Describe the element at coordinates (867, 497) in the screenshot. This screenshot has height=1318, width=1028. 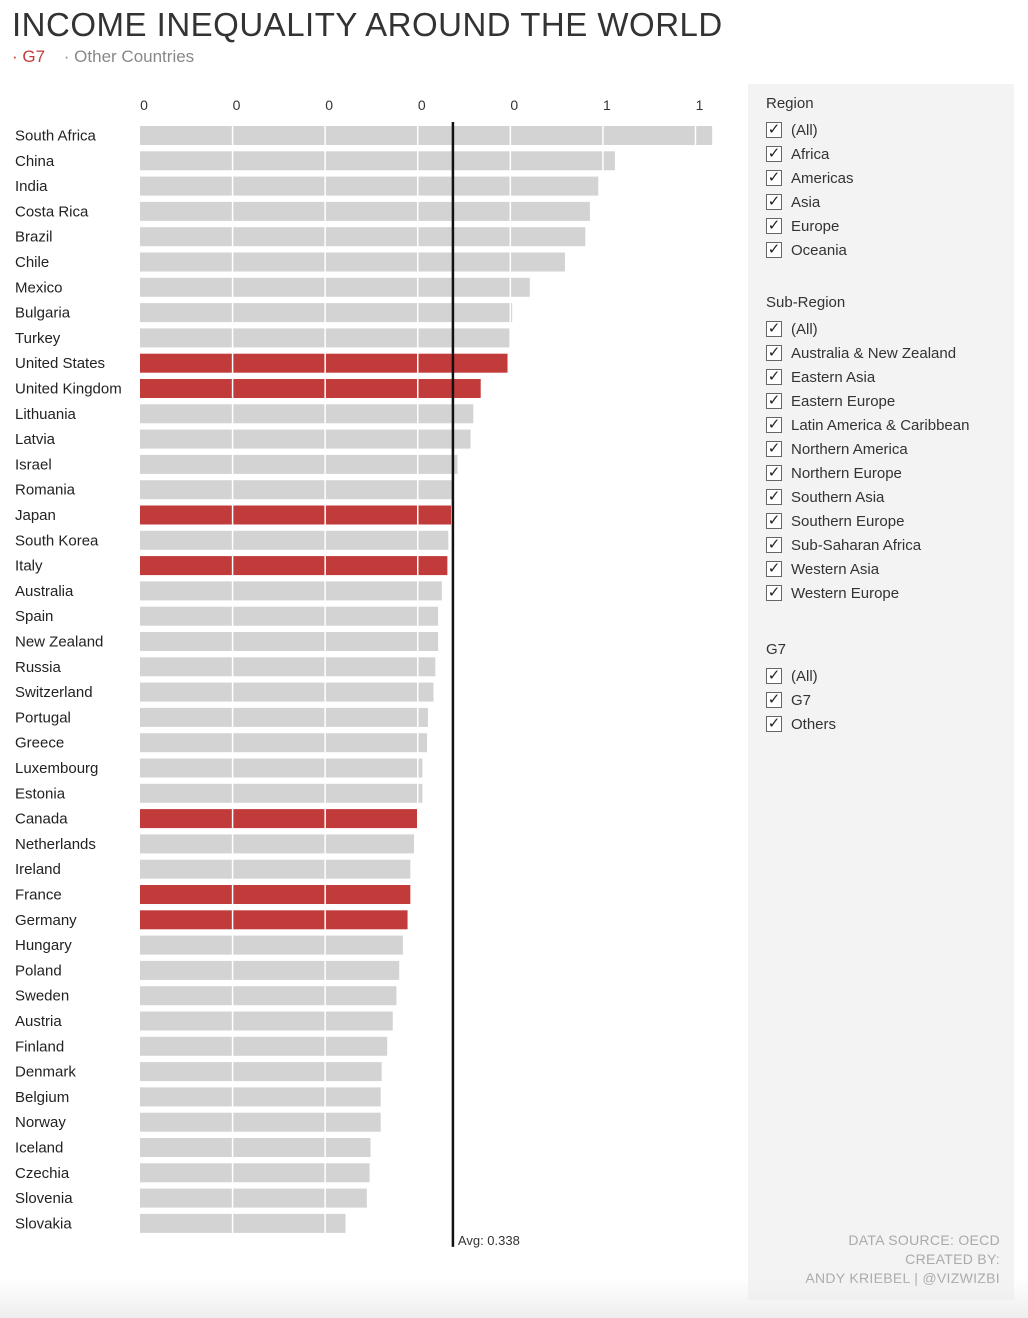
I see `filter-item-southern-asia: ✓ Southern Asia` at that location.